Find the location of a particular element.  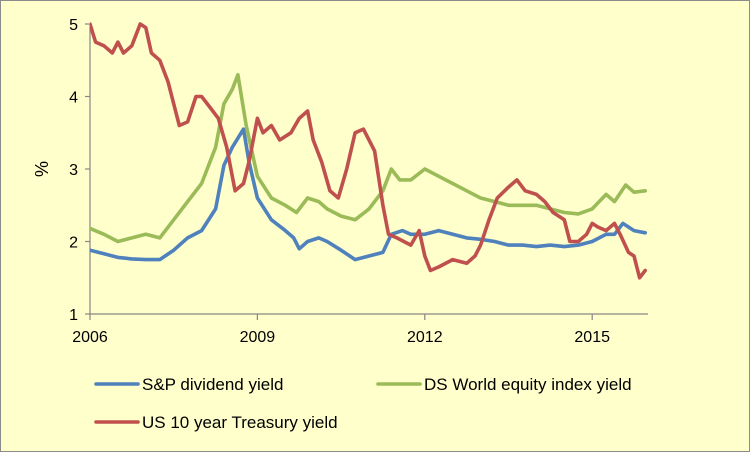

x-tick-label: 2012 is located at coordinates (425, 337).